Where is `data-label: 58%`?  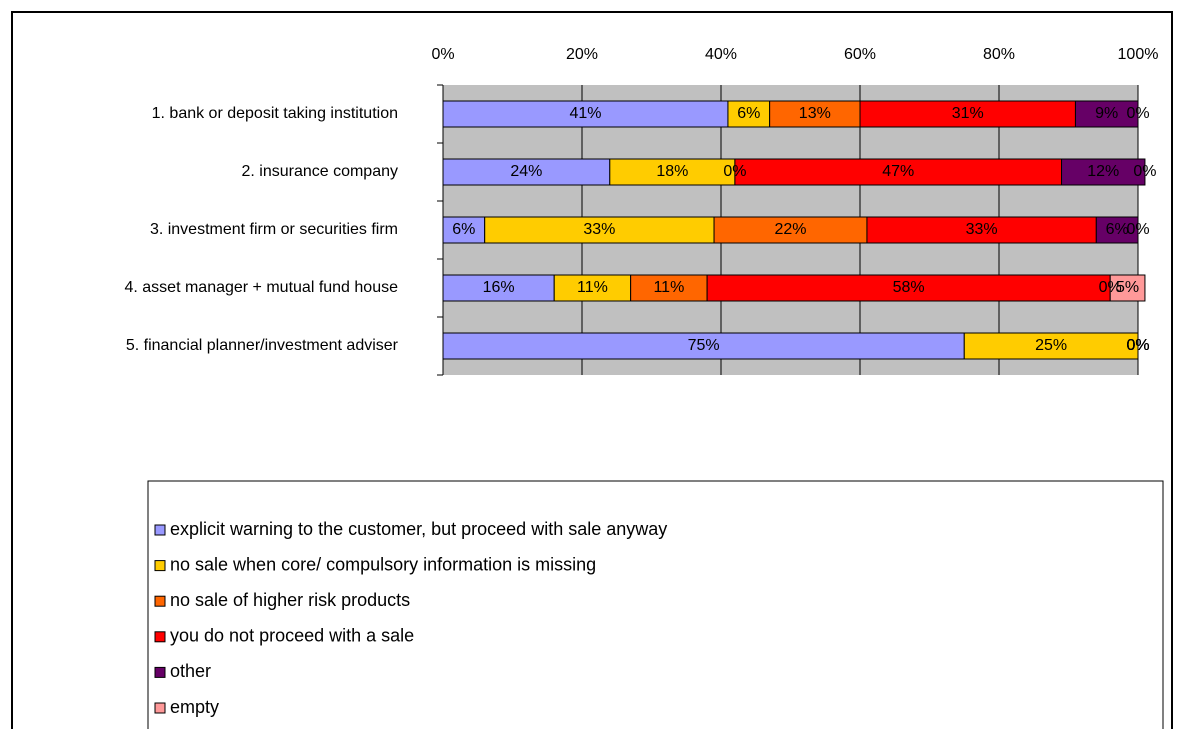 data-label: 58% is located at coordinates (909, 287).